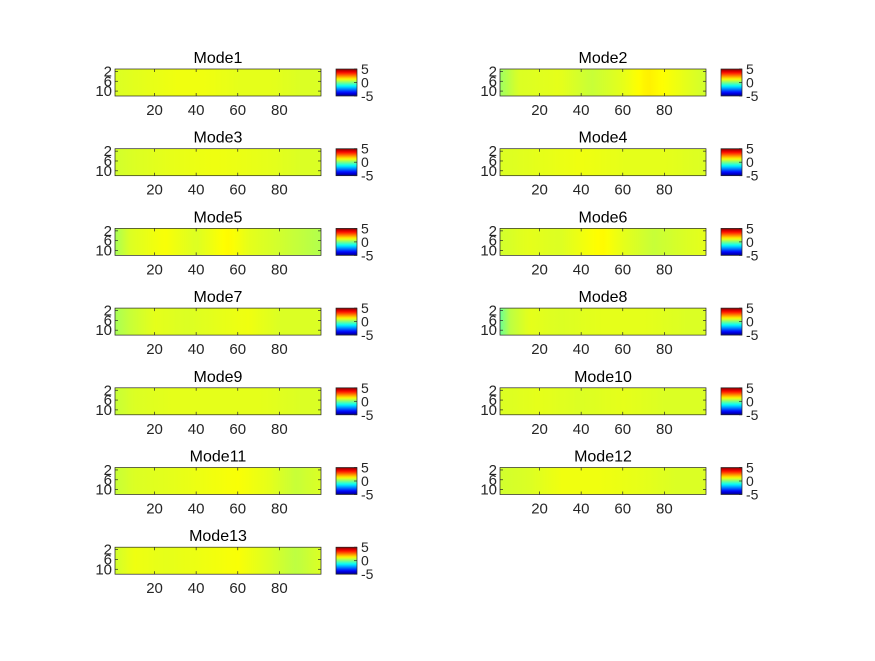 The height and width of the screenshot is (661, 875). I want to click on subplot-title: Mode6, so click(603, 217).